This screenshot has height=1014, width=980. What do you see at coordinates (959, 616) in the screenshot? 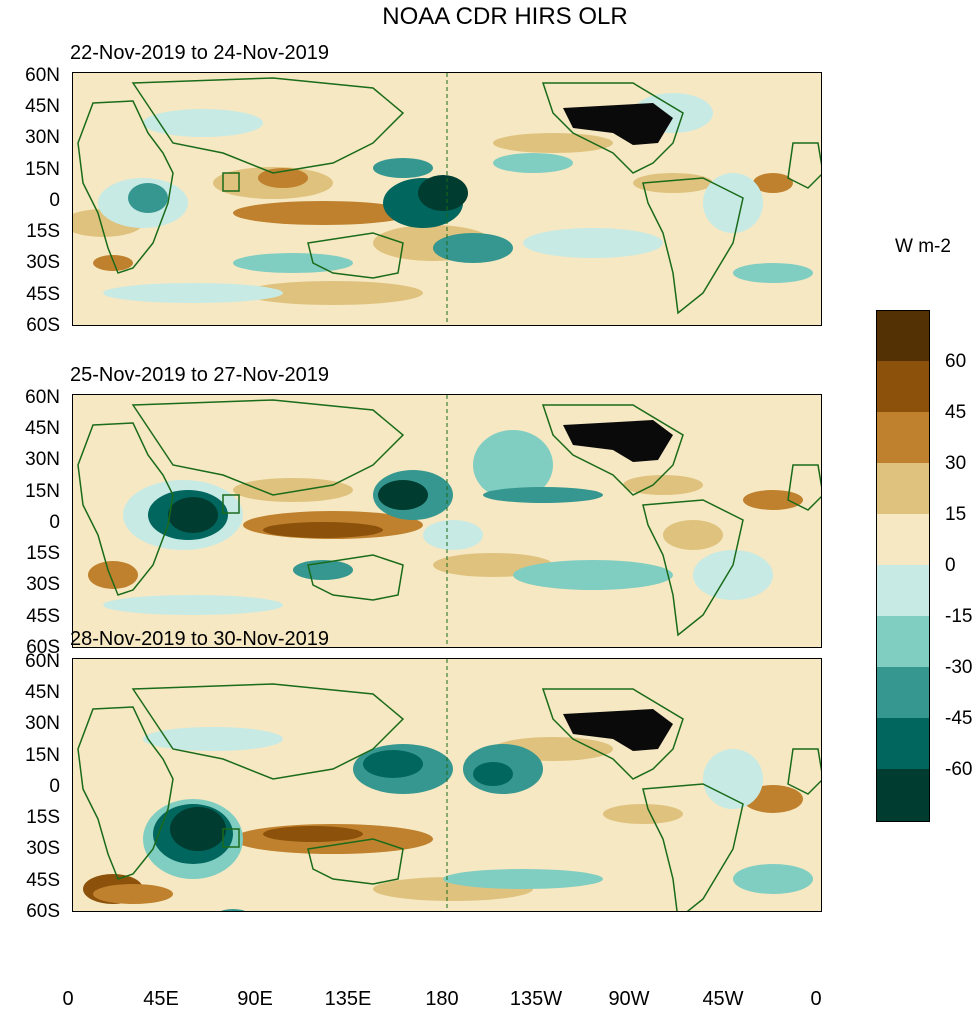
I see `colorbar-tick-label: -15` at bounding box center [959, 616].